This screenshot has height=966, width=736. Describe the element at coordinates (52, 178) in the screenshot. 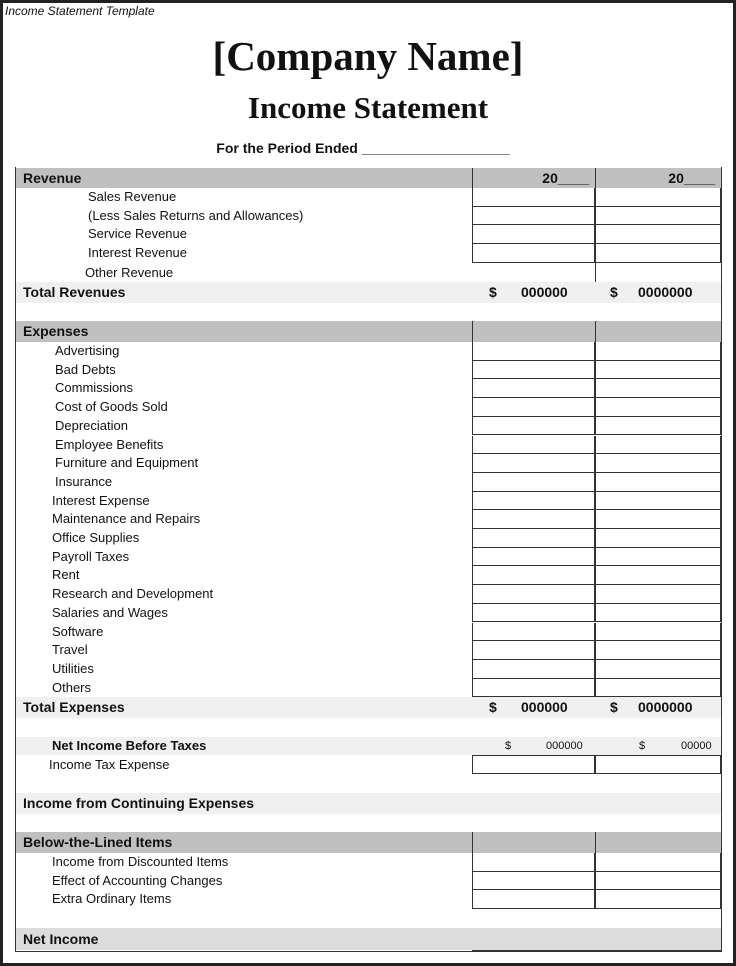

I see `section-title: Revenue` at that location.